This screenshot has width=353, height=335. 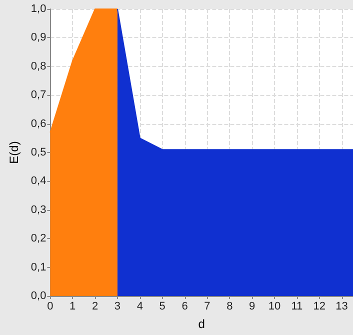 I want to click on x-tick-label: 12, so click(x=319, y=306).